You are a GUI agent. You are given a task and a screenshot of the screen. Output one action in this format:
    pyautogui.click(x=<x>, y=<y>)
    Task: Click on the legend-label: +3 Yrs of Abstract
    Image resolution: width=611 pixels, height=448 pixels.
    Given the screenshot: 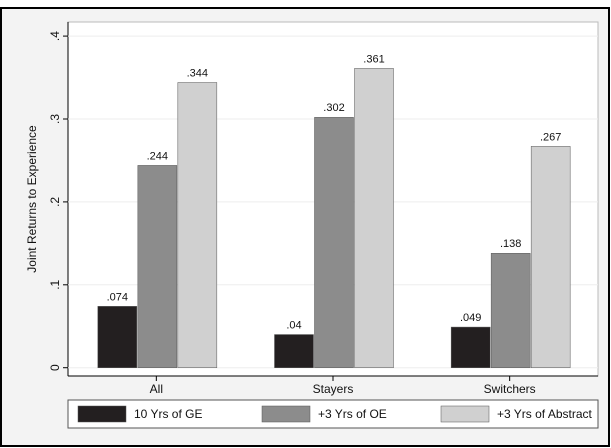 What is the action you would take?
    pyautogui.click(x=544, y=414)
    